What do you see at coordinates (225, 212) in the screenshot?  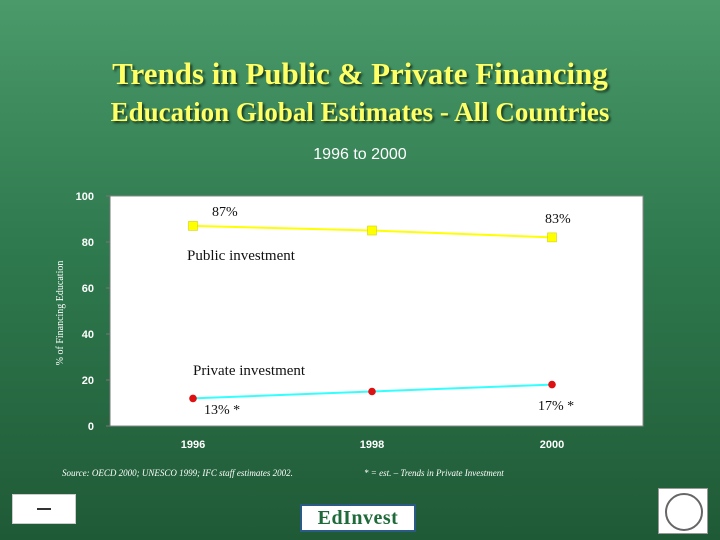 I see `annotation-public-1996: 87%` at bounding box center [225, 212].